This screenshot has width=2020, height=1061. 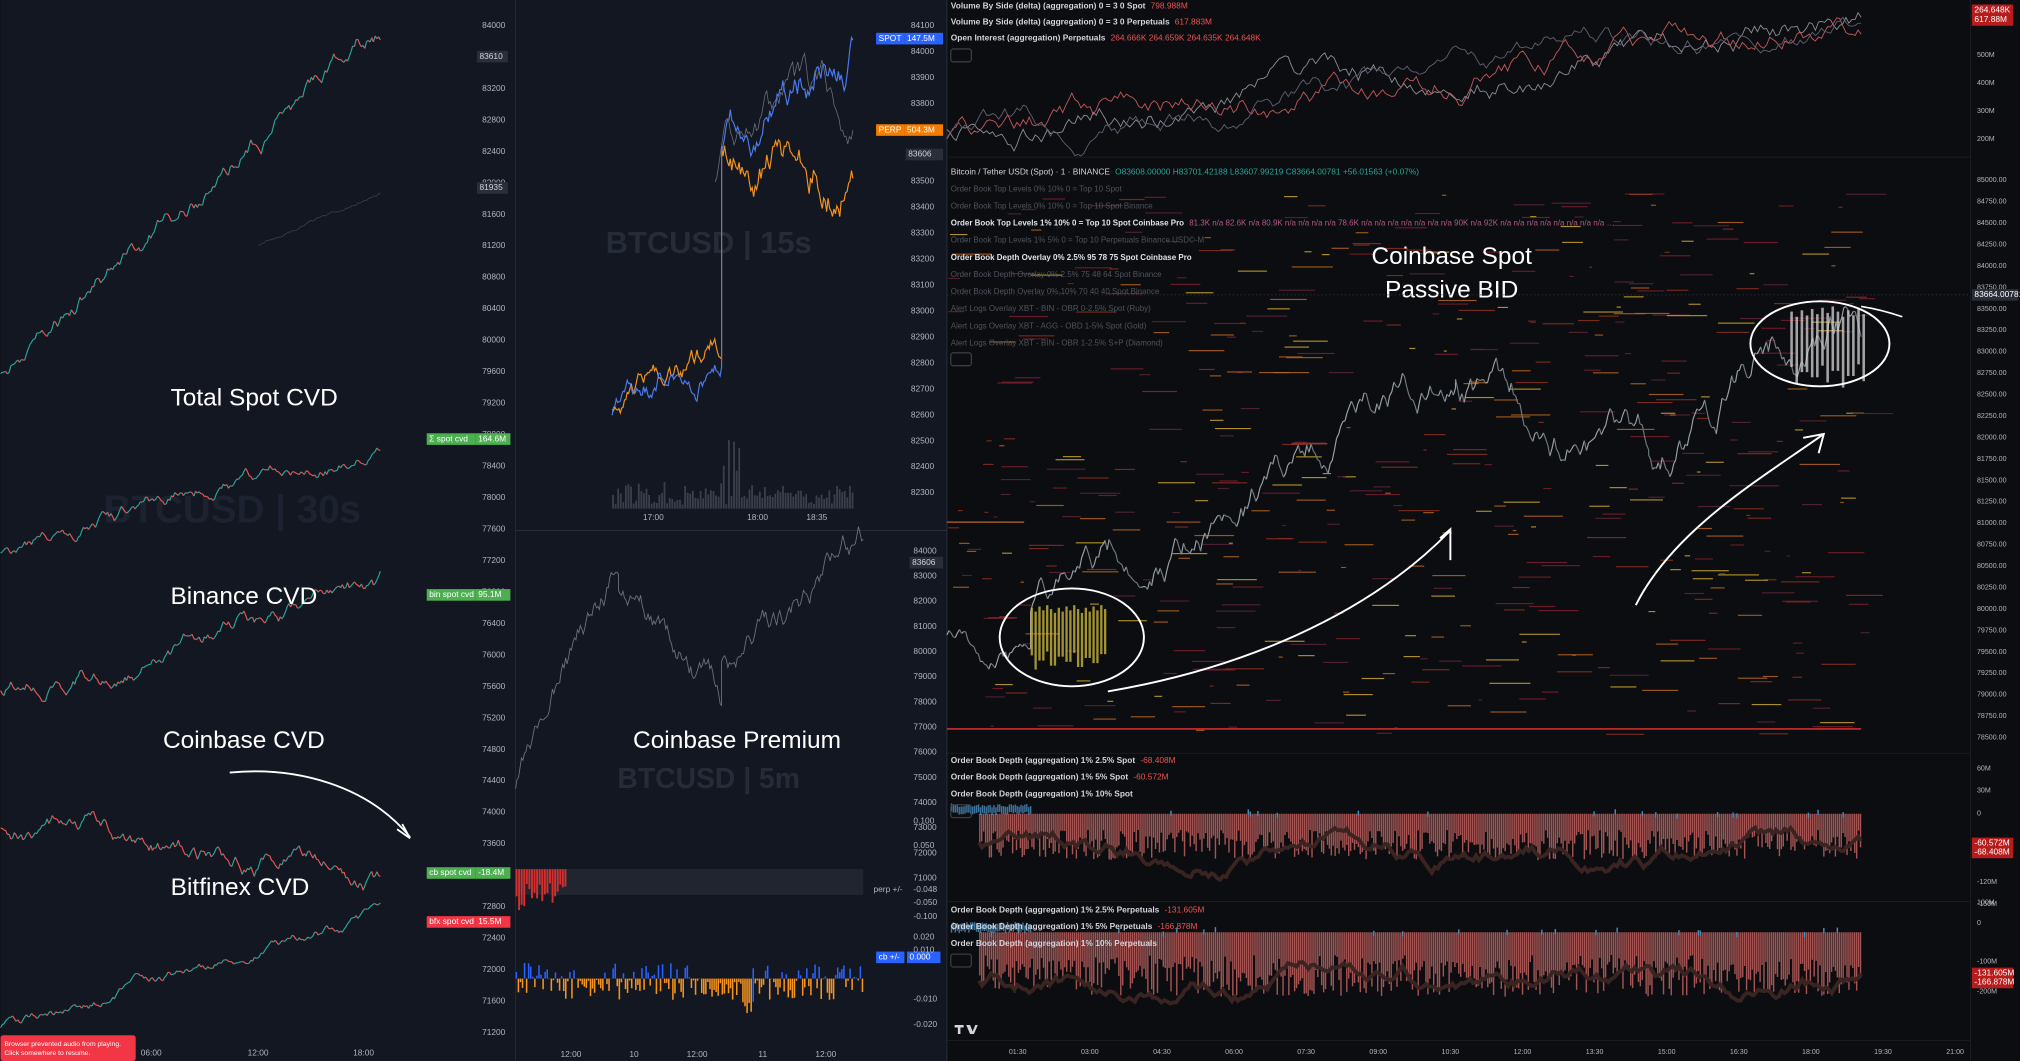 I want to click on time-tick: 13:30, so click(x=1595, y=1052).